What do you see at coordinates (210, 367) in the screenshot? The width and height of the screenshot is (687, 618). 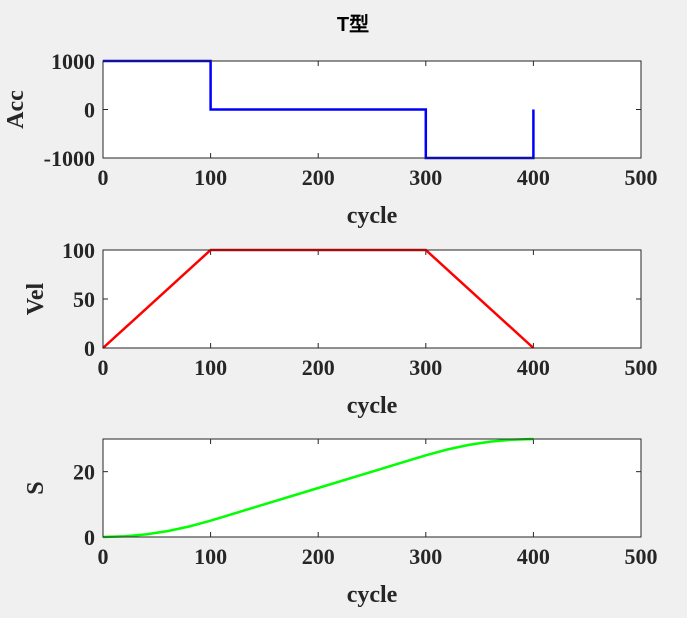 I see `vel-x-tick-label-1: 100` at bounding box center [210, 367].